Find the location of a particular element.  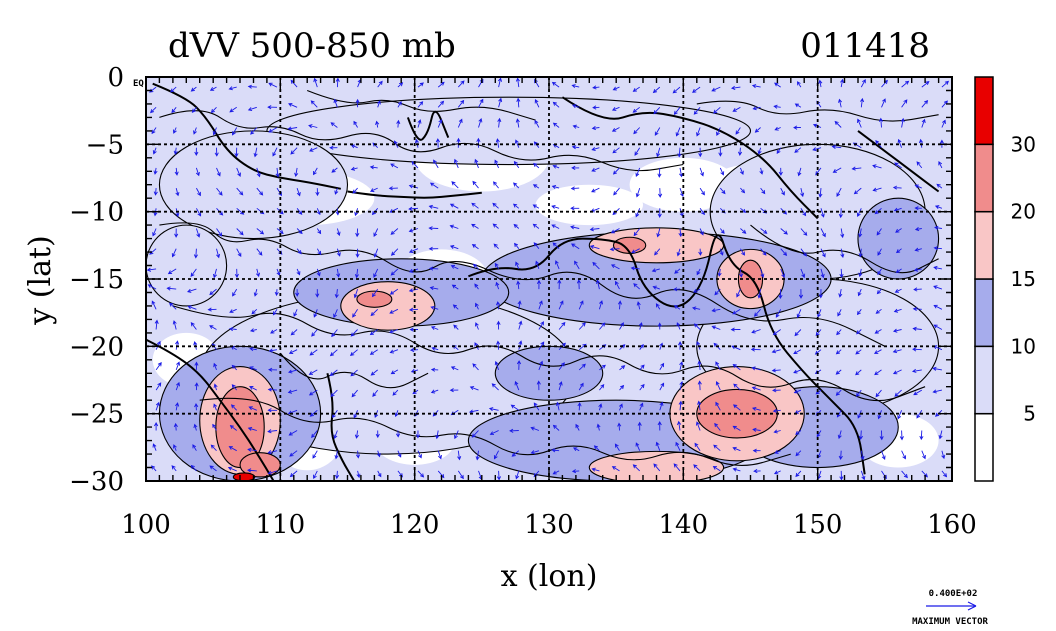

vector-key-value: 0.400E+02 is located at coordinates (953, 594).